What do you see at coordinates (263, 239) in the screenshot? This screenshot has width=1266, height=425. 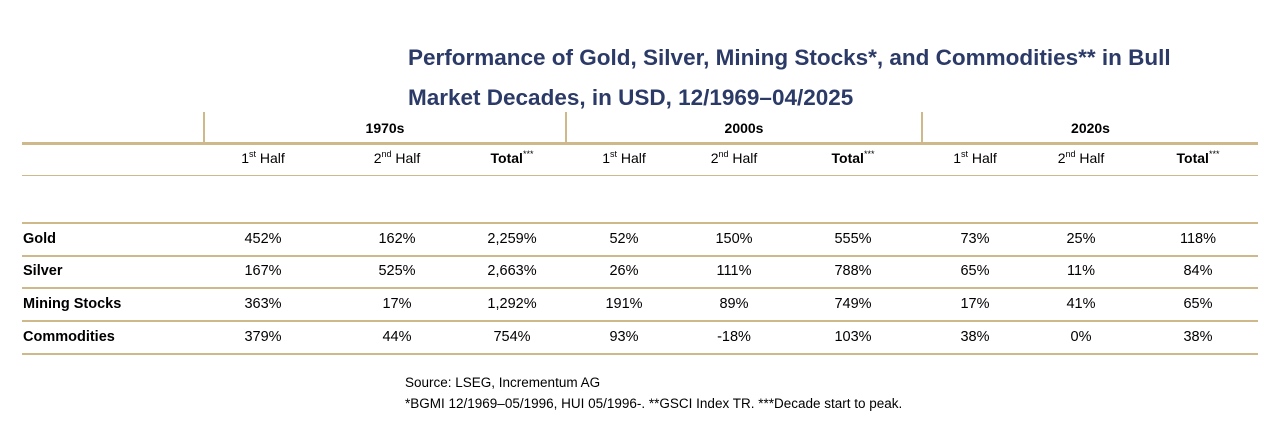 I see `table-cell: 452%` at bounding box center [263, 239].